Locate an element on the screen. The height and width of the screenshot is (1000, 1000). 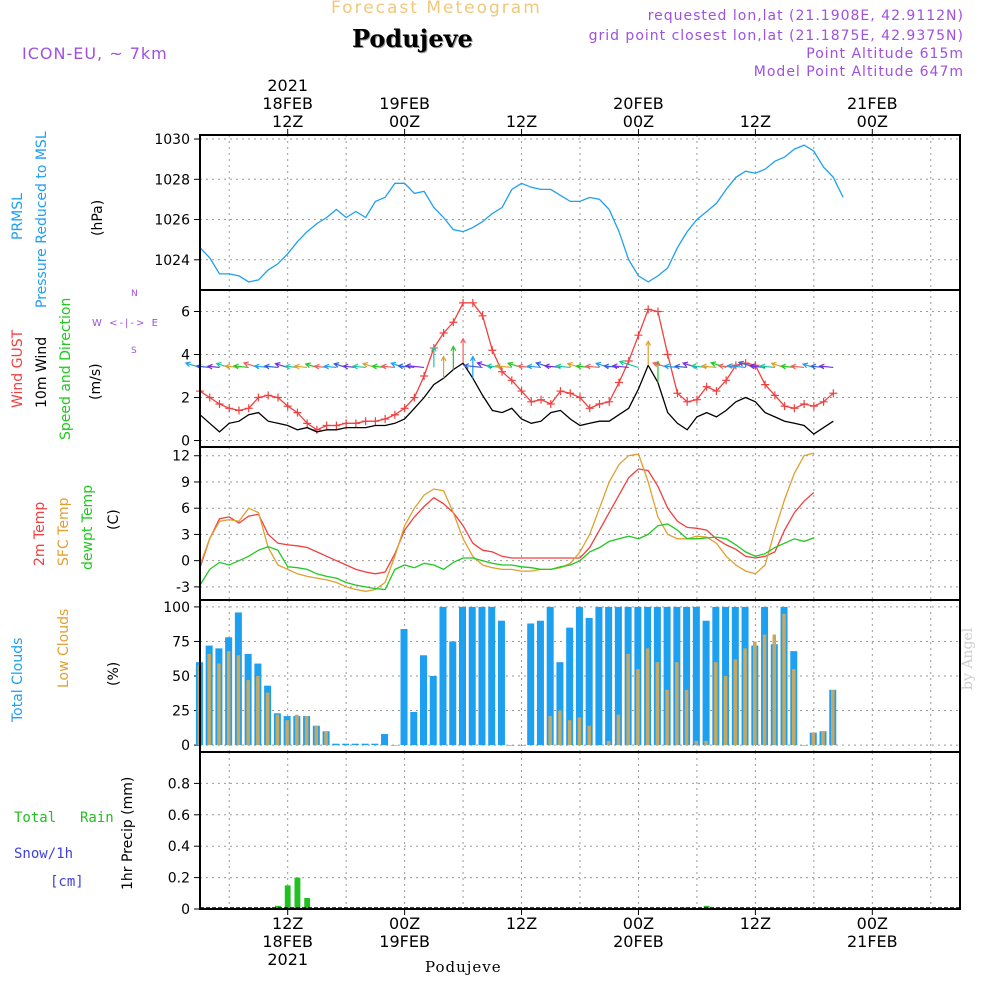
ytick-label-wind: 0 is located at coordinates (185, 442).